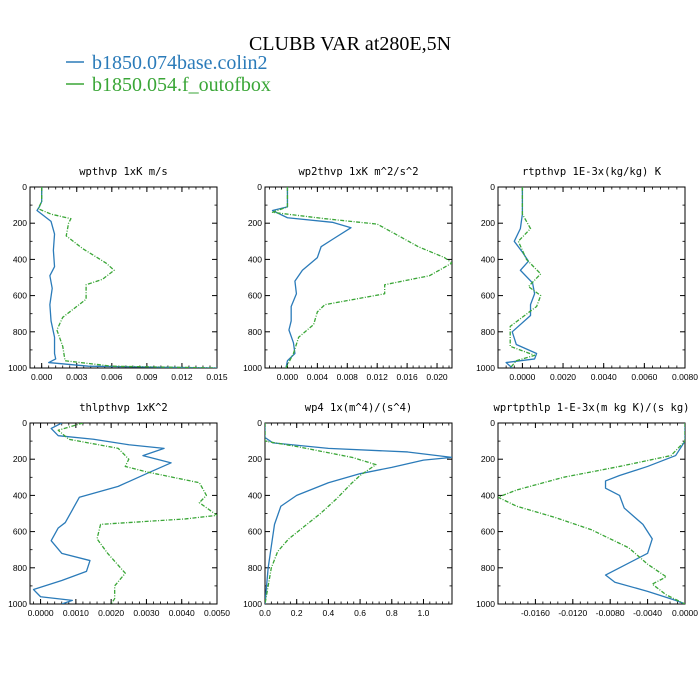 This screenshot has height=700, width=700. I want to click on x-tick-label: -0.0120, so click(572, 613).